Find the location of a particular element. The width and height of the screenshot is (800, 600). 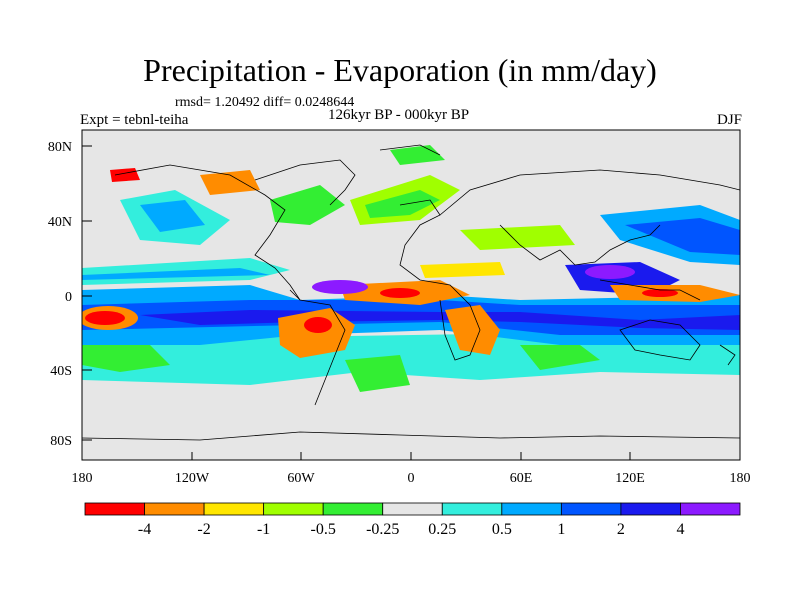

colorbar-label: 0.5 is located at coordinates (502, 529).